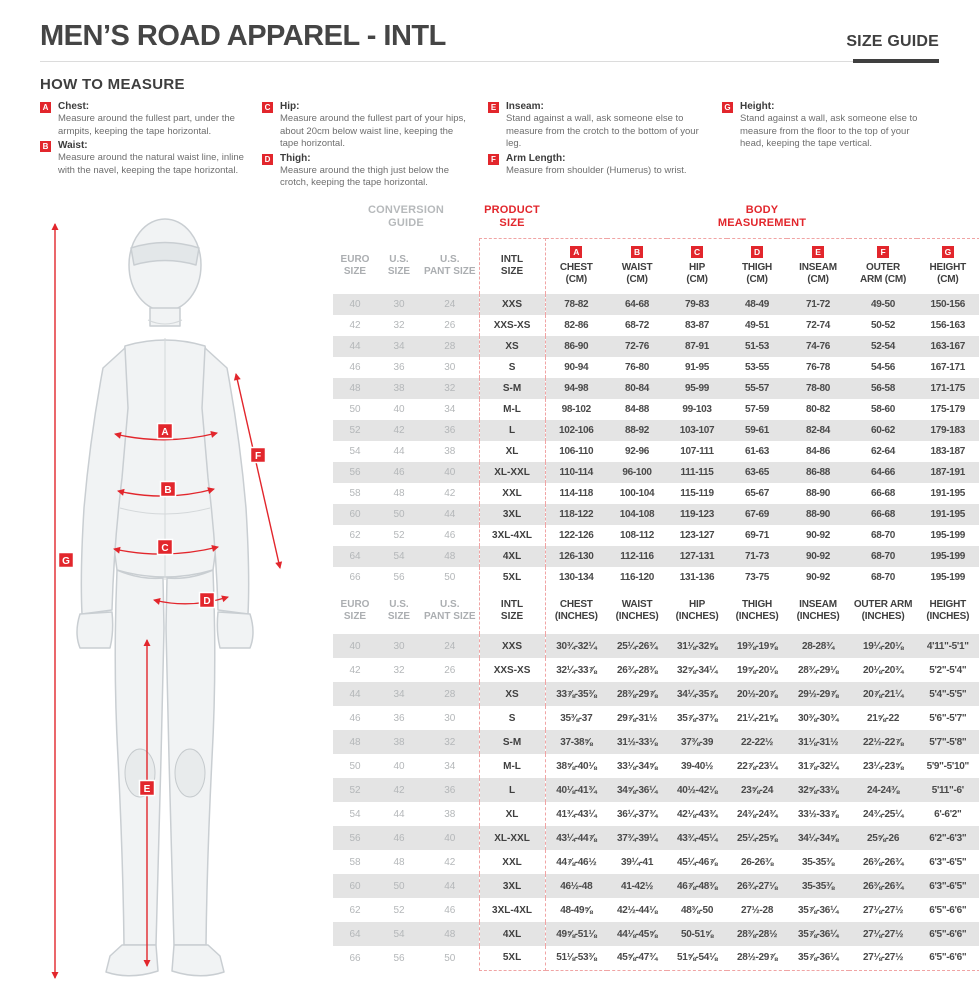 This screenshot has width=979, height=1000. What do you see at coordinates (512, 958) in the screenshot?
I see `intl-size-cell: 5XL` at bounding box center [512, 958].